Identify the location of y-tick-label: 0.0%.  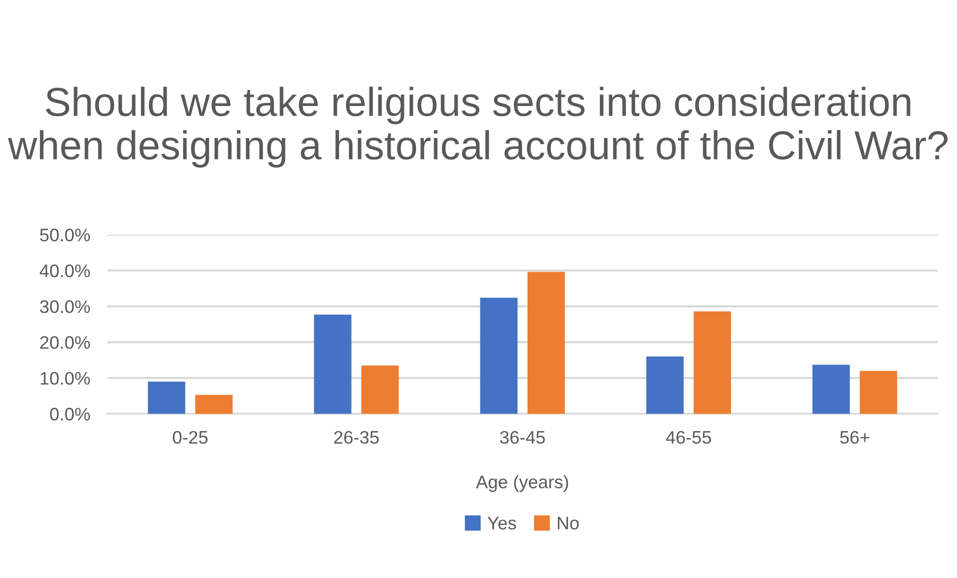
(70, 414).